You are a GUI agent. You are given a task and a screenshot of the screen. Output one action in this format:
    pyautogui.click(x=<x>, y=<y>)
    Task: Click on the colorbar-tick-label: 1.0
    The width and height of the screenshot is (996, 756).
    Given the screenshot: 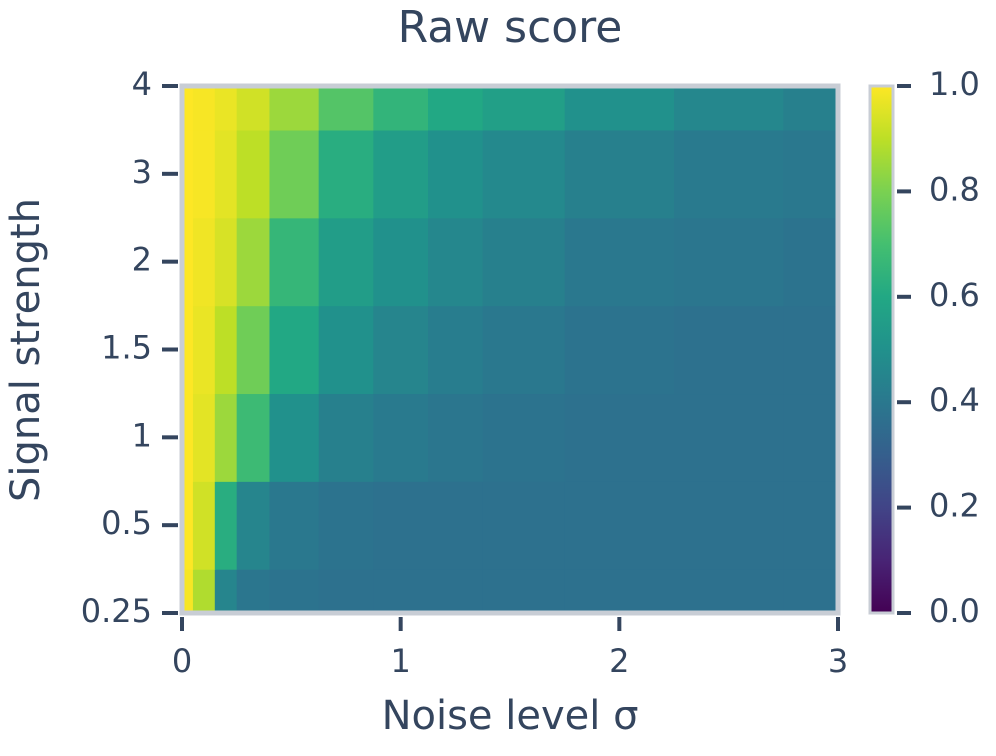 What is the action you would take?
    pyautogui.click(x=954, y=84)
    